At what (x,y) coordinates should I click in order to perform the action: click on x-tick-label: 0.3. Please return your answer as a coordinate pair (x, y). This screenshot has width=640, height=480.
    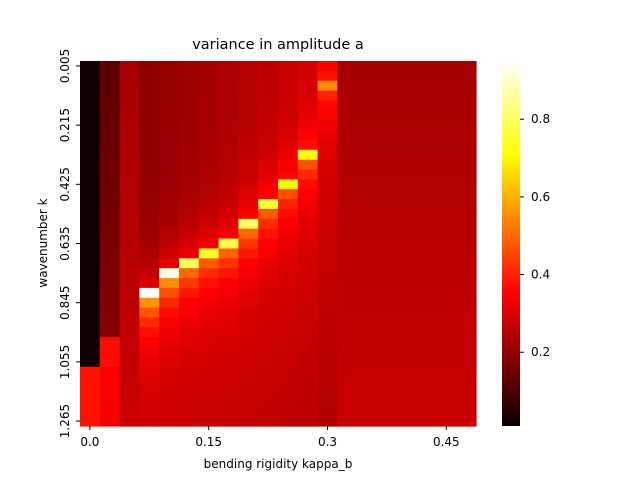
    Looking at the image, I should click on (327, 442).